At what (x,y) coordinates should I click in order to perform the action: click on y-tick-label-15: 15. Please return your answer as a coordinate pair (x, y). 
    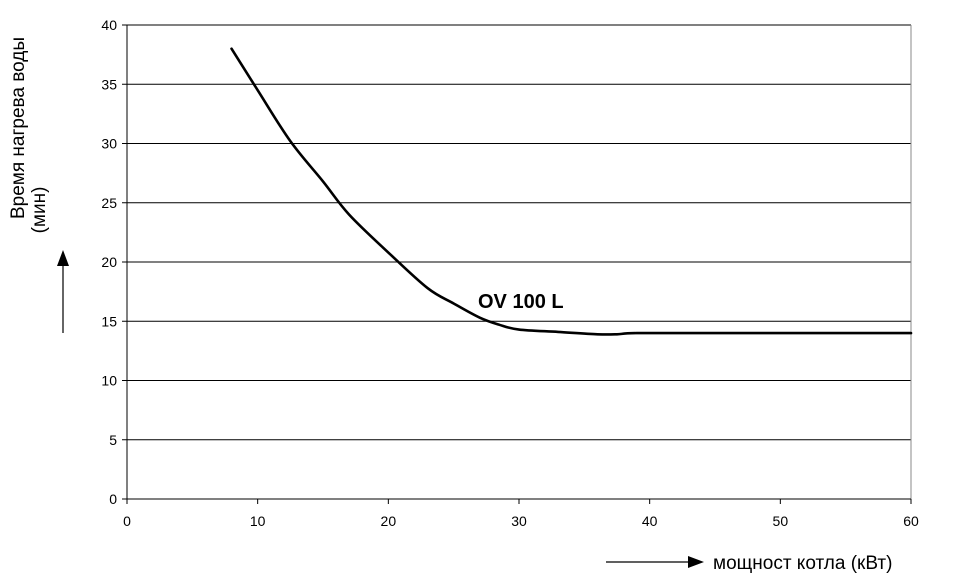
    Looking at the image, I should click on (109, 321).